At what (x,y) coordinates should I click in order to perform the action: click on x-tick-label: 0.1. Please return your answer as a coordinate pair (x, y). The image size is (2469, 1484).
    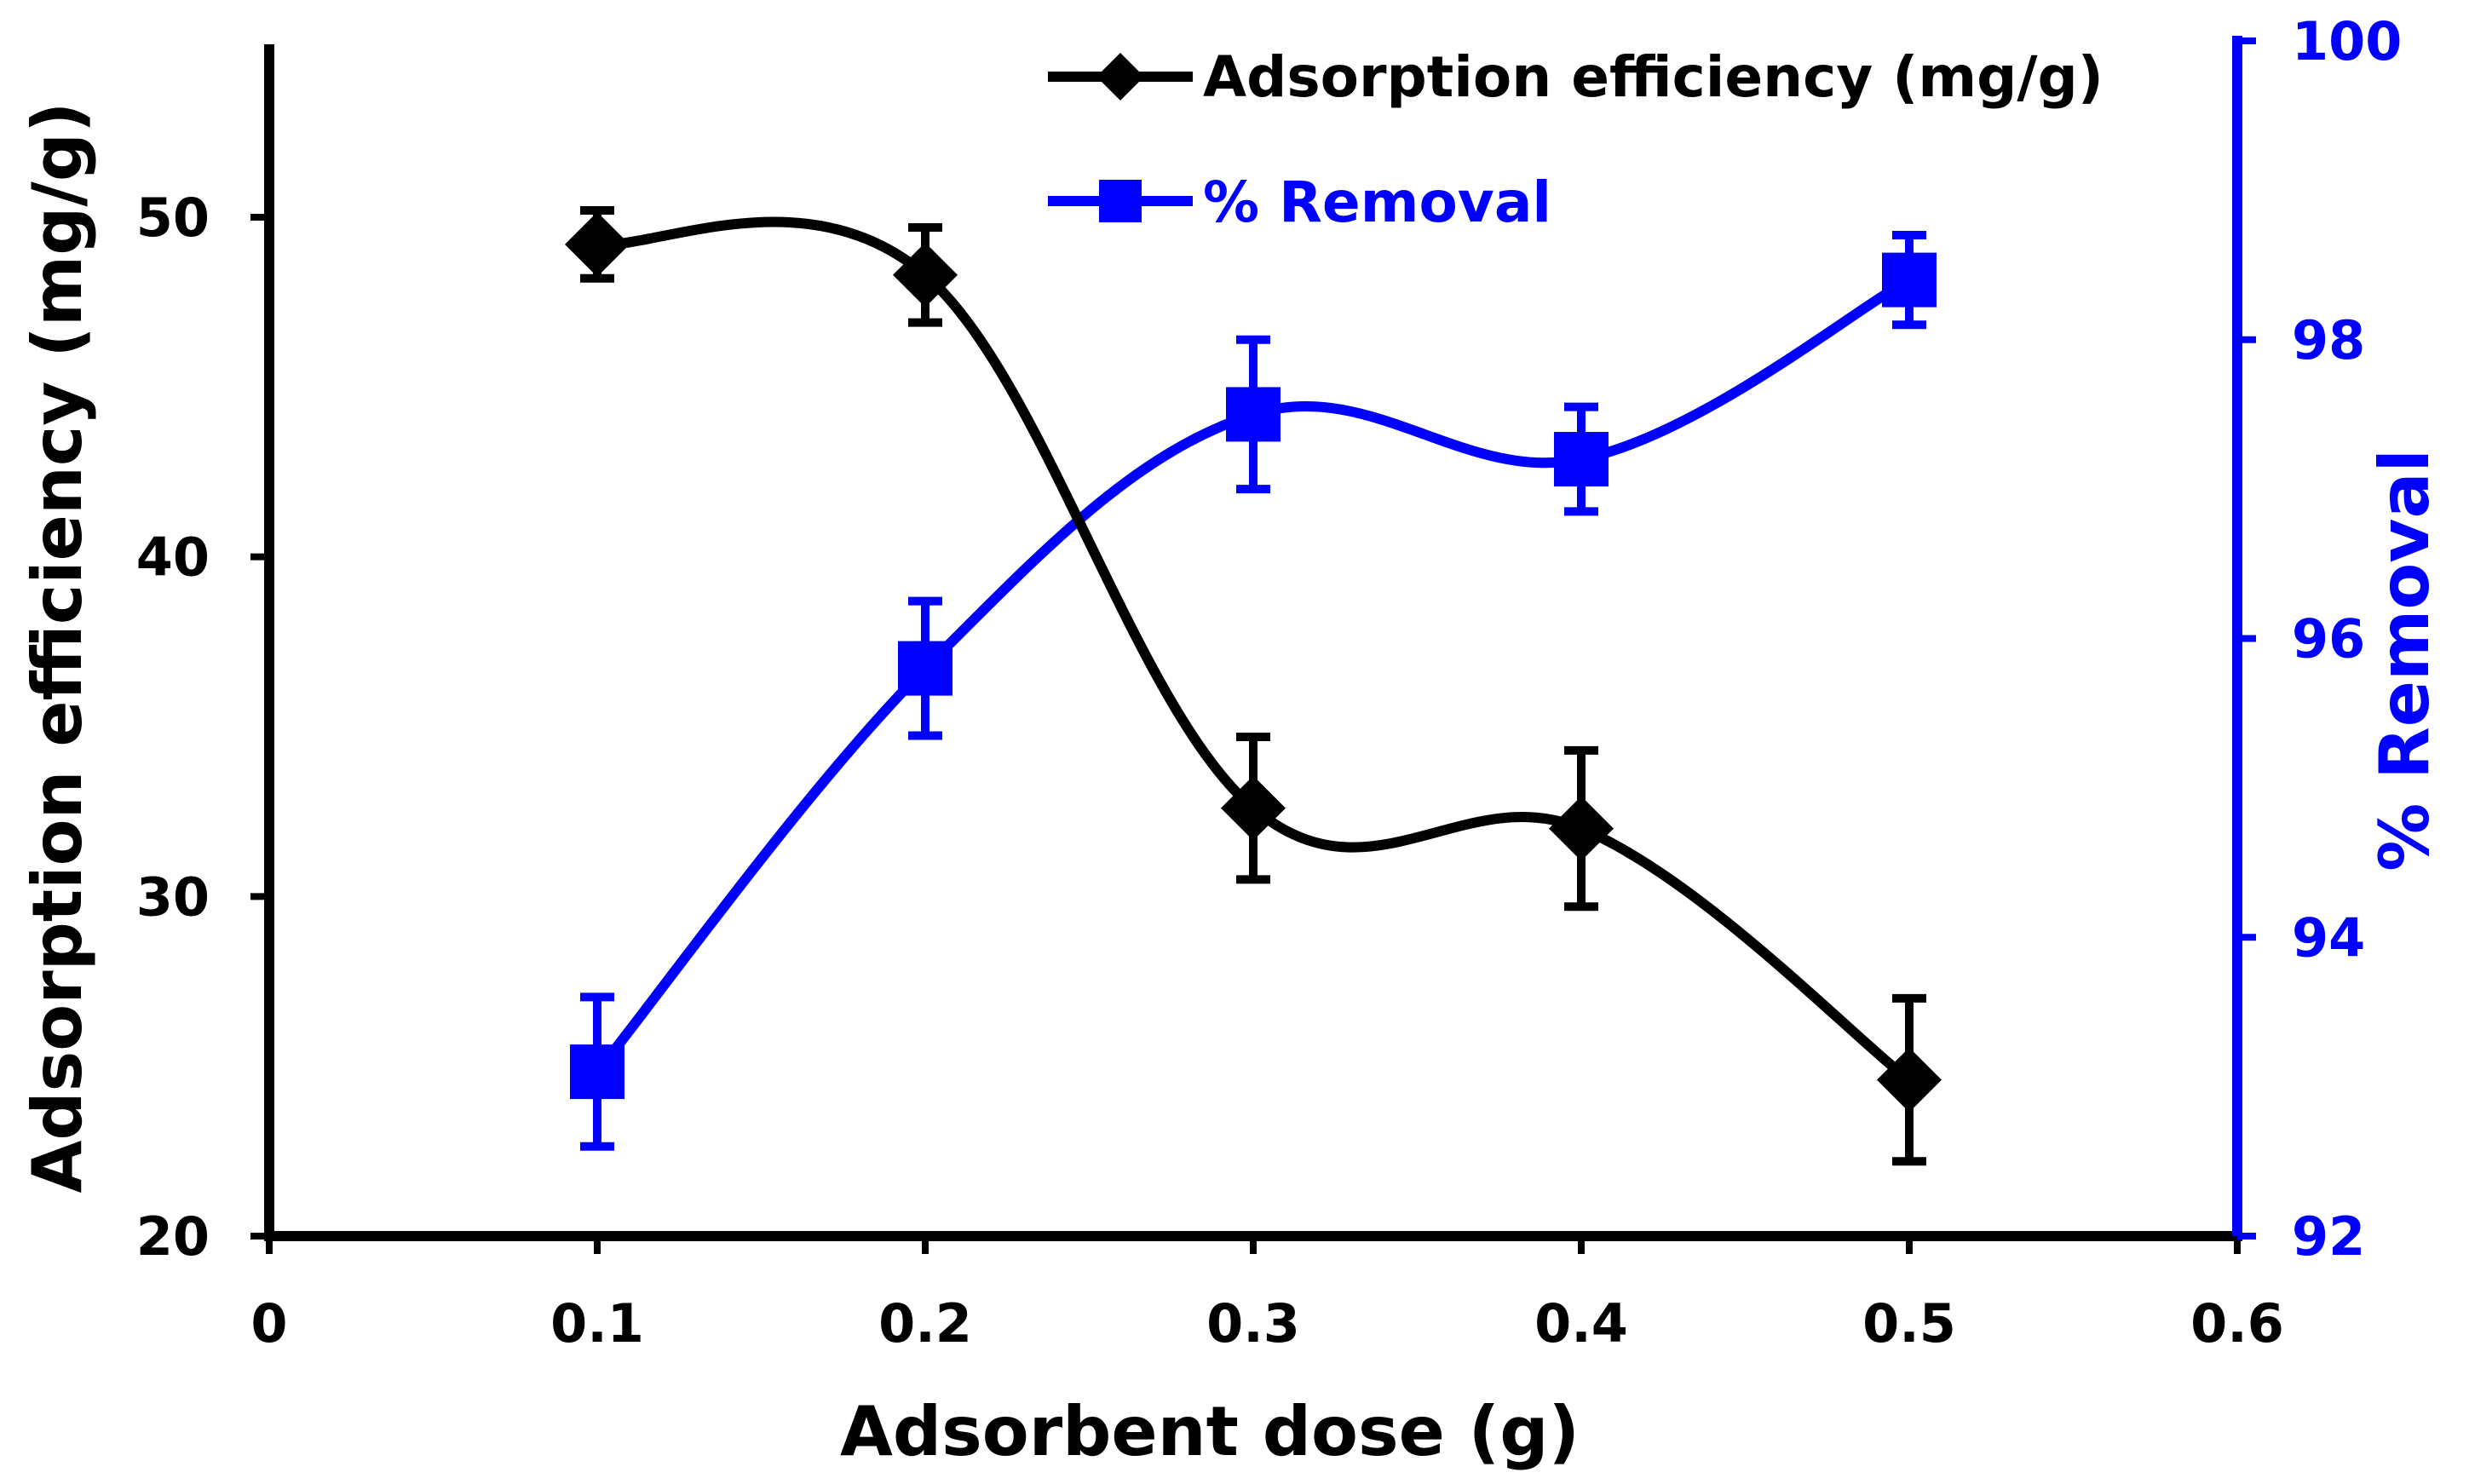
    Looking at the image, I should click on (597, 1323).